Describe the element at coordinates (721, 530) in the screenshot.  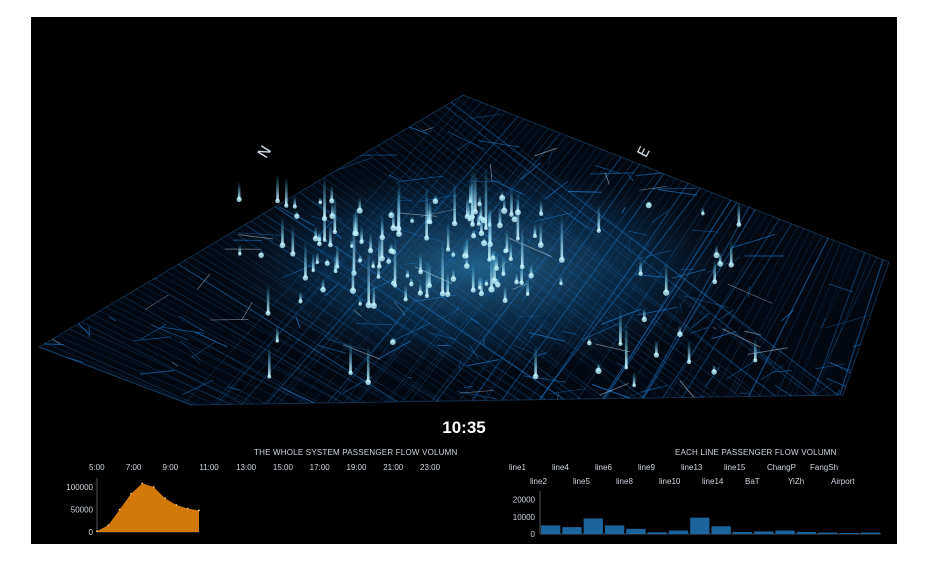
I see `bar-line13` at that location.